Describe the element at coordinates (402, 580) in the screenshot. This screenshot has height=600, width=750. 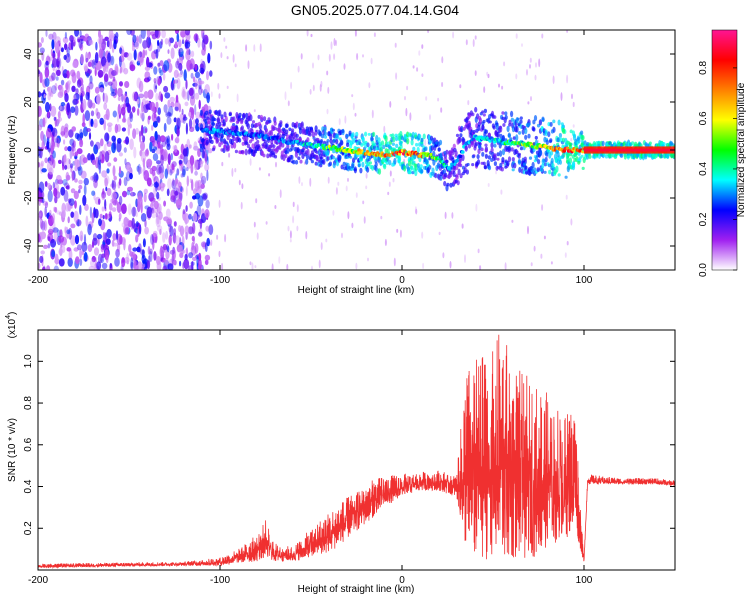
I see `snr-x-tick-label: 0` at that location.